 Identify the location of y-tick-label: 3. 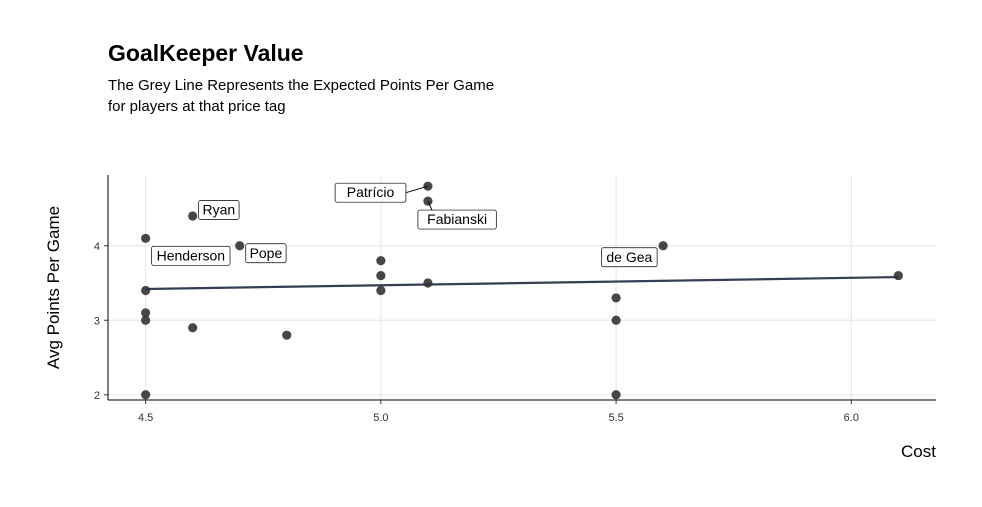
(97, 321).